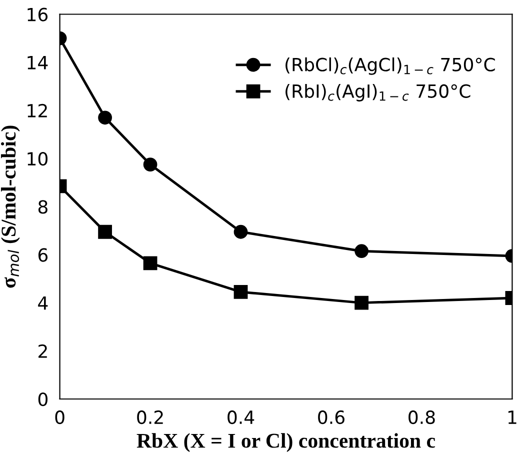  Describe the element at coordinates (43, 303) in the screenshot. I see `y-tick-label: 4` at that location.